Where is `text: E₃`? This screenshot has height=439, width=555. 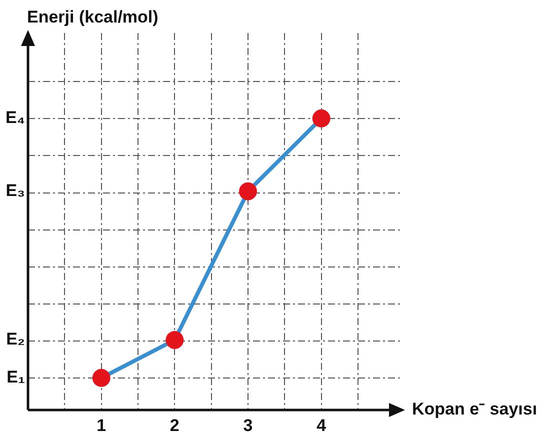
text: E₃ is located at coordinates (15, 190).